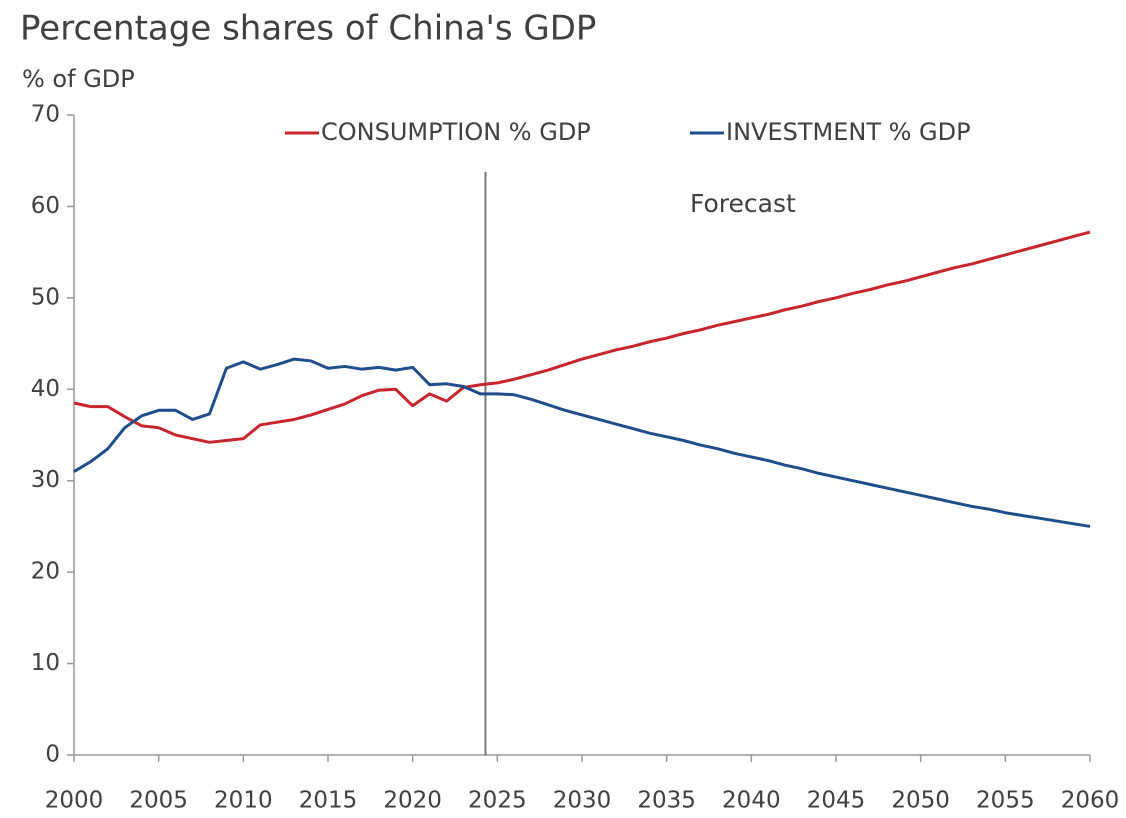  I want to click on y-tick-label: 0, so click(52, 755).